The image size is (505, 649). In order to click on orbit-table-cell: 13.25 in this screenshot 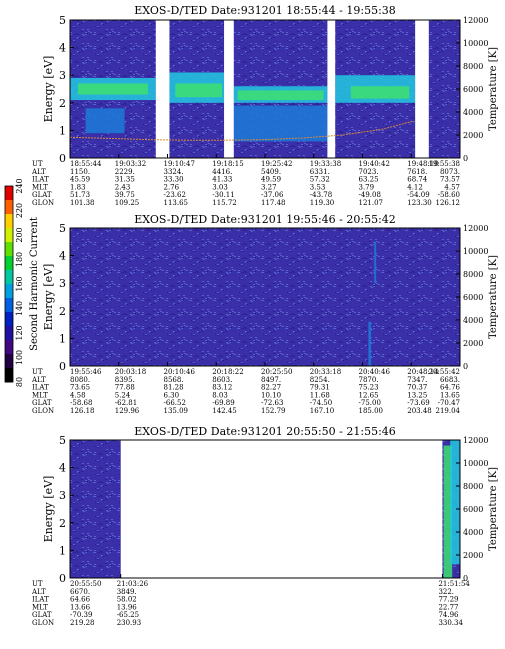, I will do `click(417, 395)`.